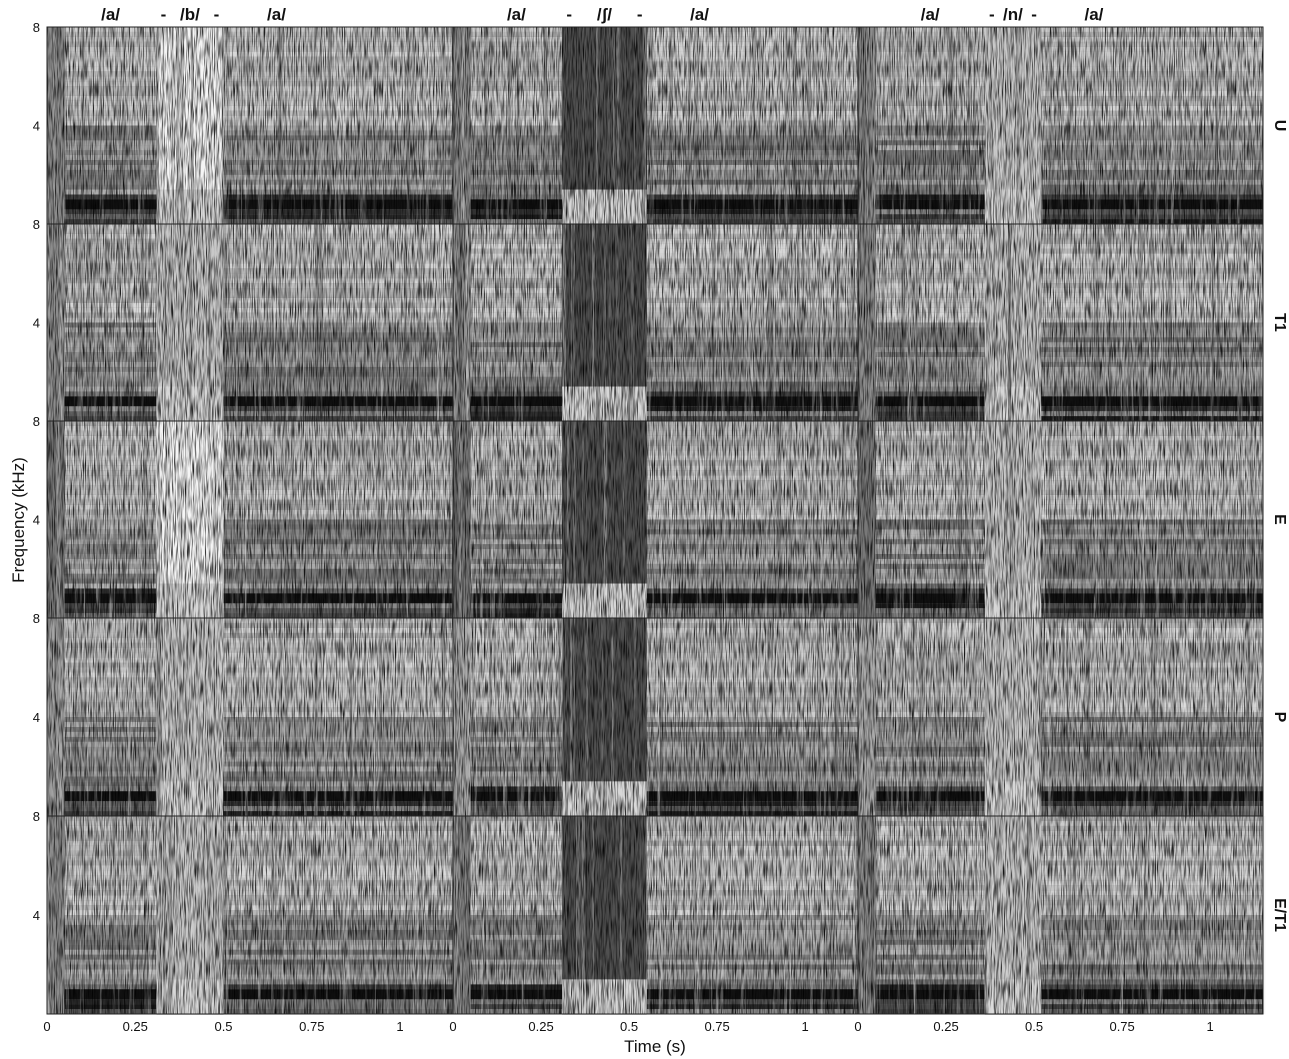 This screenshot has height=1059, width=1289. I want to click on phoneme-label-1-1: /a/, so click(110, 14).